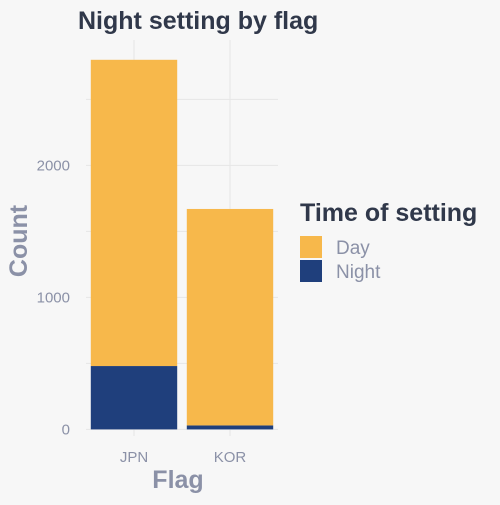 This screenshot has height=505, width=500. What do you see at coordinates (311, 271) in the screenshot?
I see `legend-swatch-night` at bounding box center [311, 271].